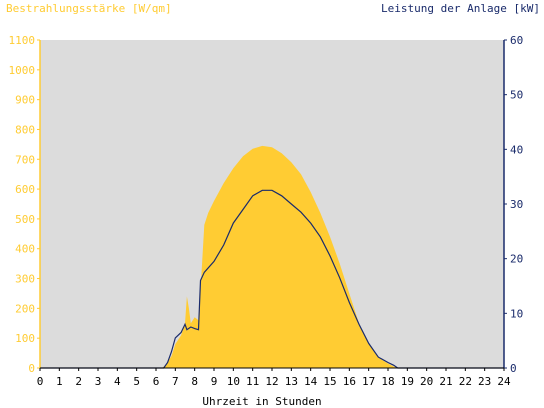 The height and width of the screenshot is (408, 544). Describe the element at coordinates (136, 381) in the screenshot. I see `x-axis-tick-label: 5` at that location.